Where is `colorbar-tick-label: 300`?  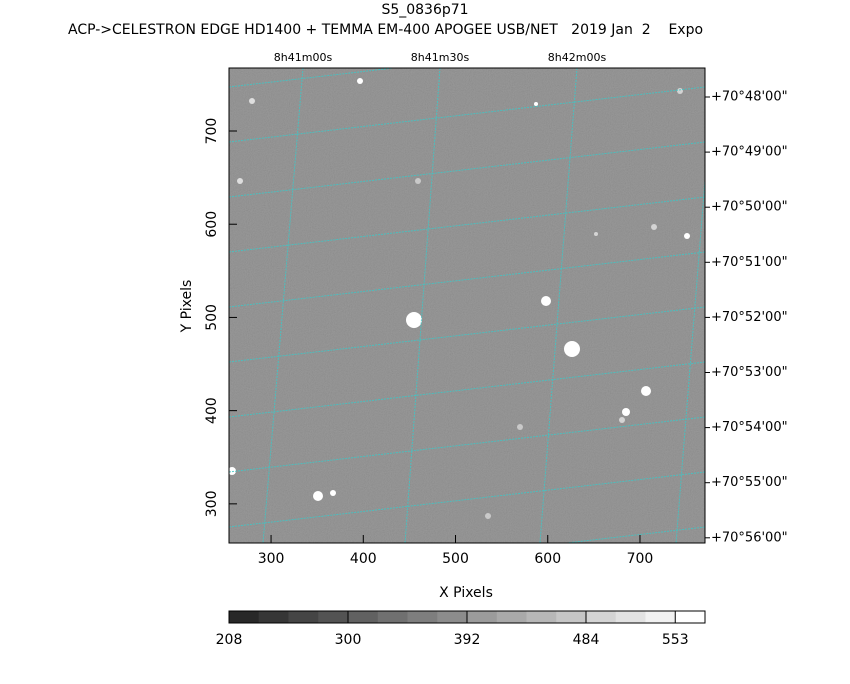 colorbar-tick-label: 300 is located at coordinates (348, 640).